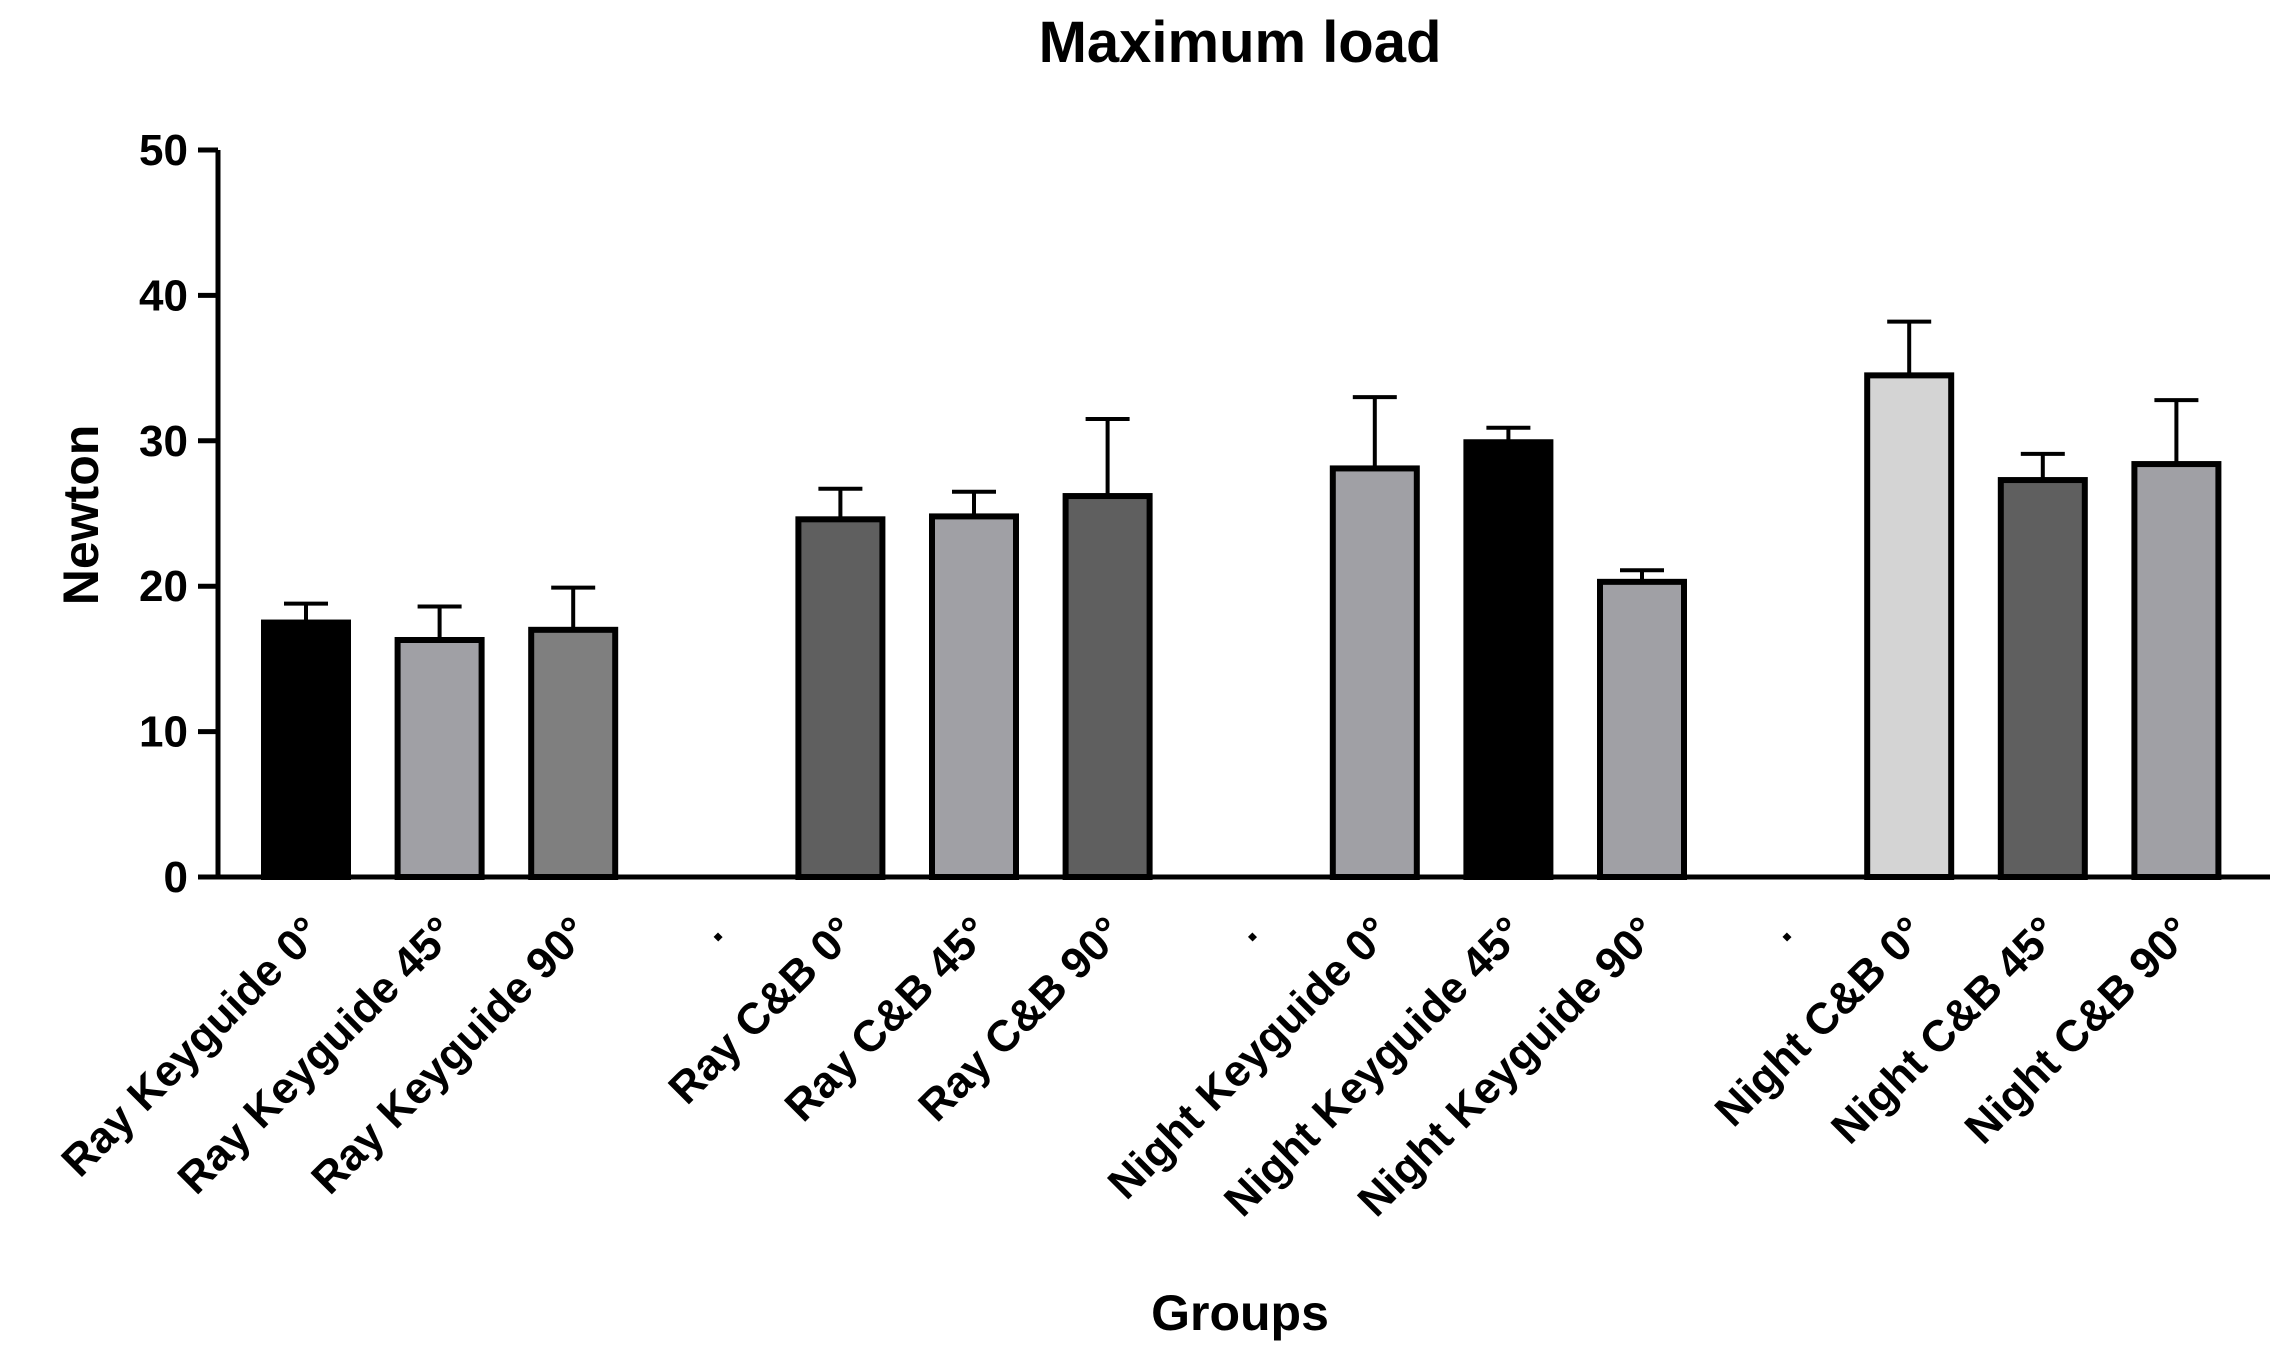  Describe the element at coordinates (178, 514) in the screenshot. I see `y-ticks: 0 10 20 30 40 50` at that location.